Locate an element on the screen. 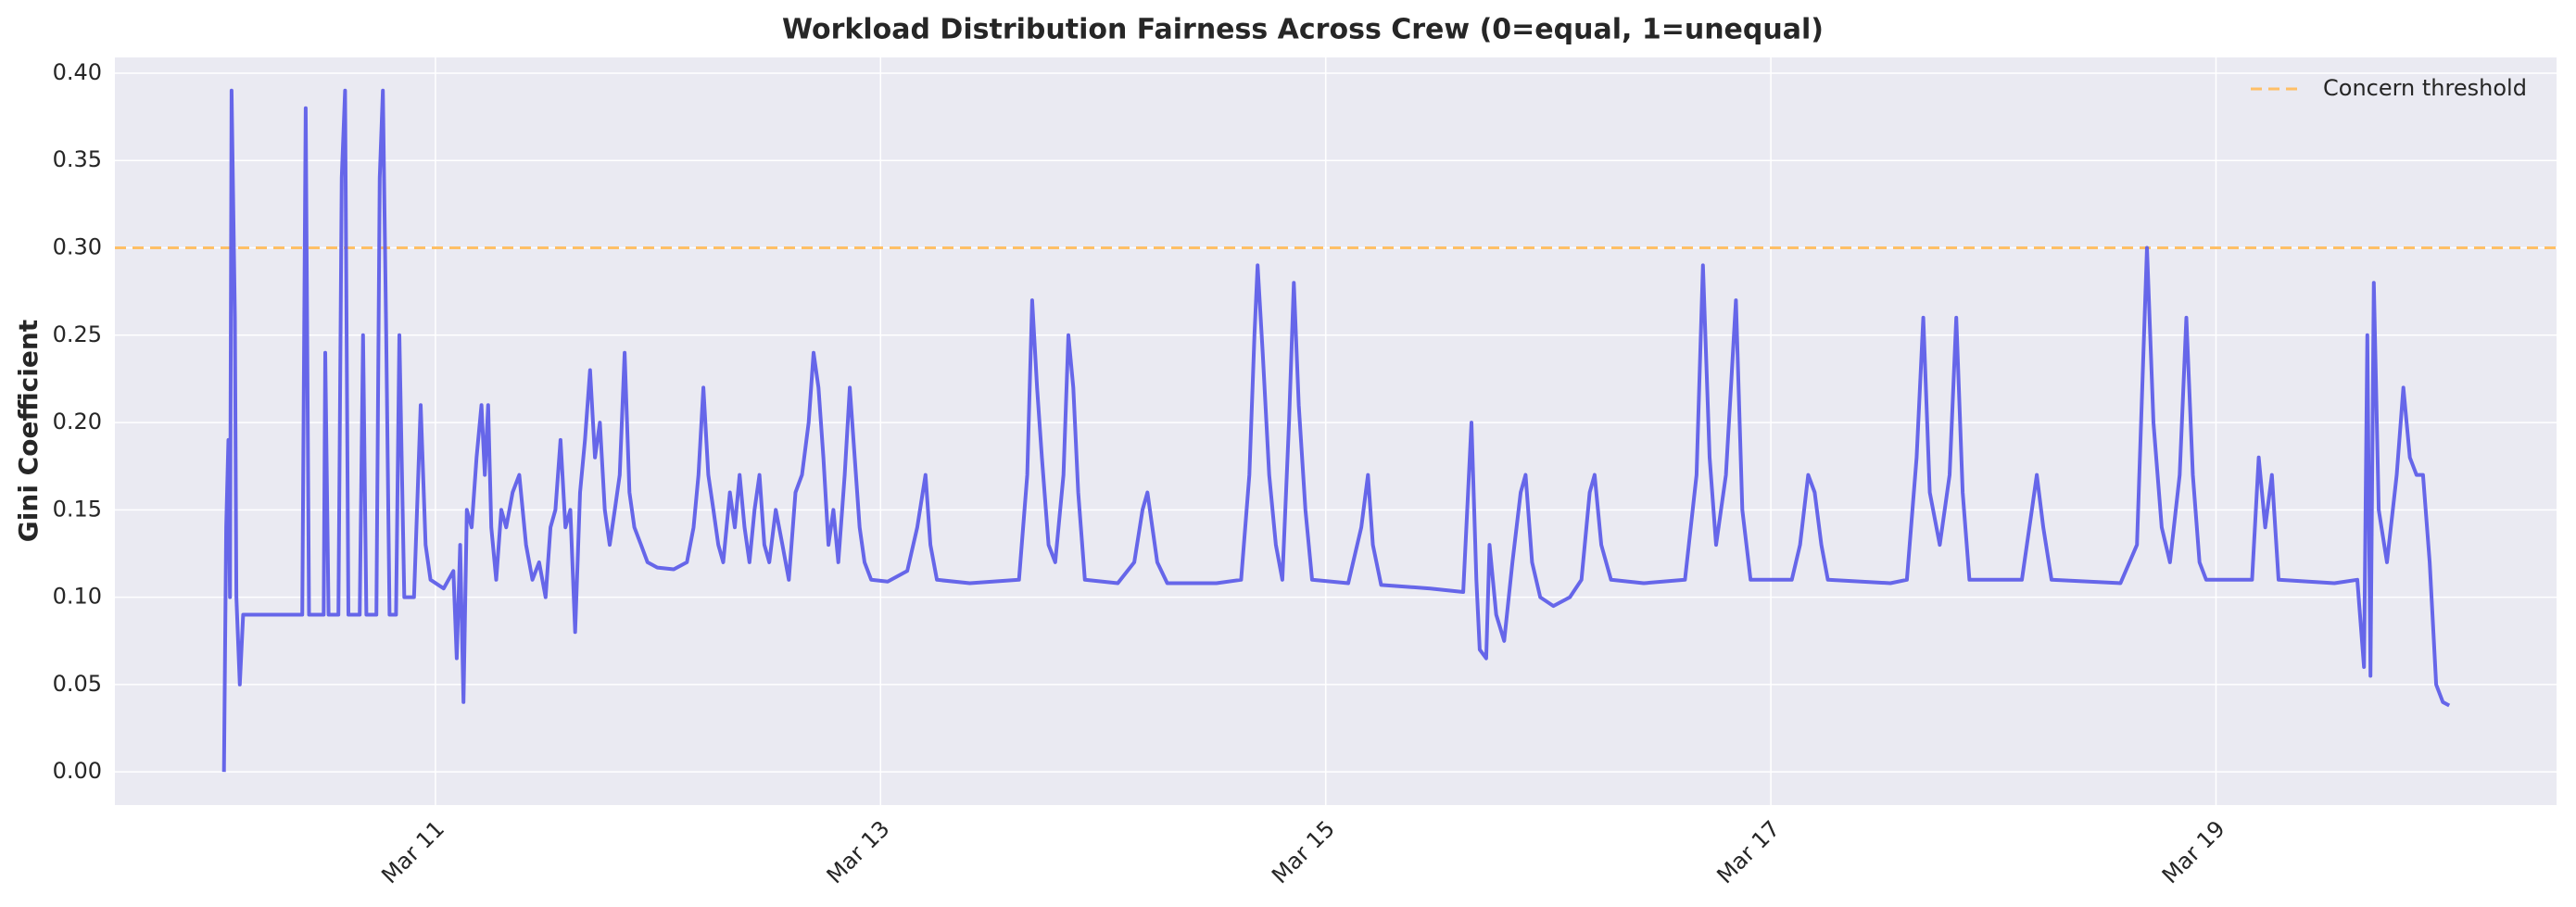 The height and width of the screenshot is (907, 2576). y-tick-label: 0.00 is located at coordinates (77, 771).